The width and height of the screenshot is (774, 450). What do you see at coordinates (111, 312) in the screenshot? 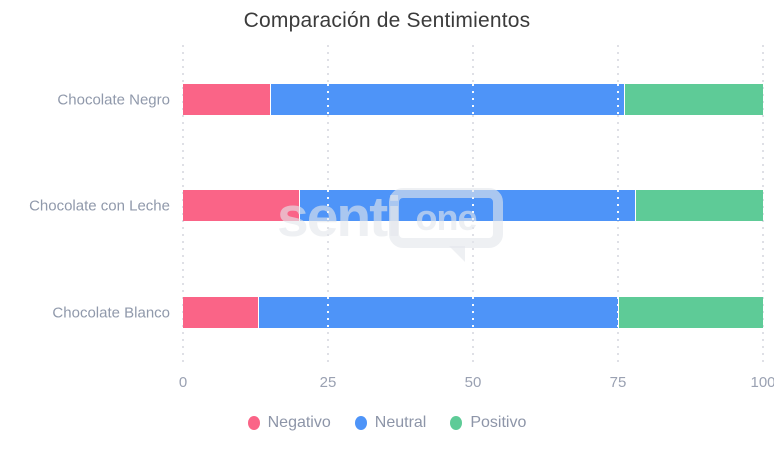
I see `category-label-chocolate-blanco: Chocolate Blanco` at bounding box center [111, 312].